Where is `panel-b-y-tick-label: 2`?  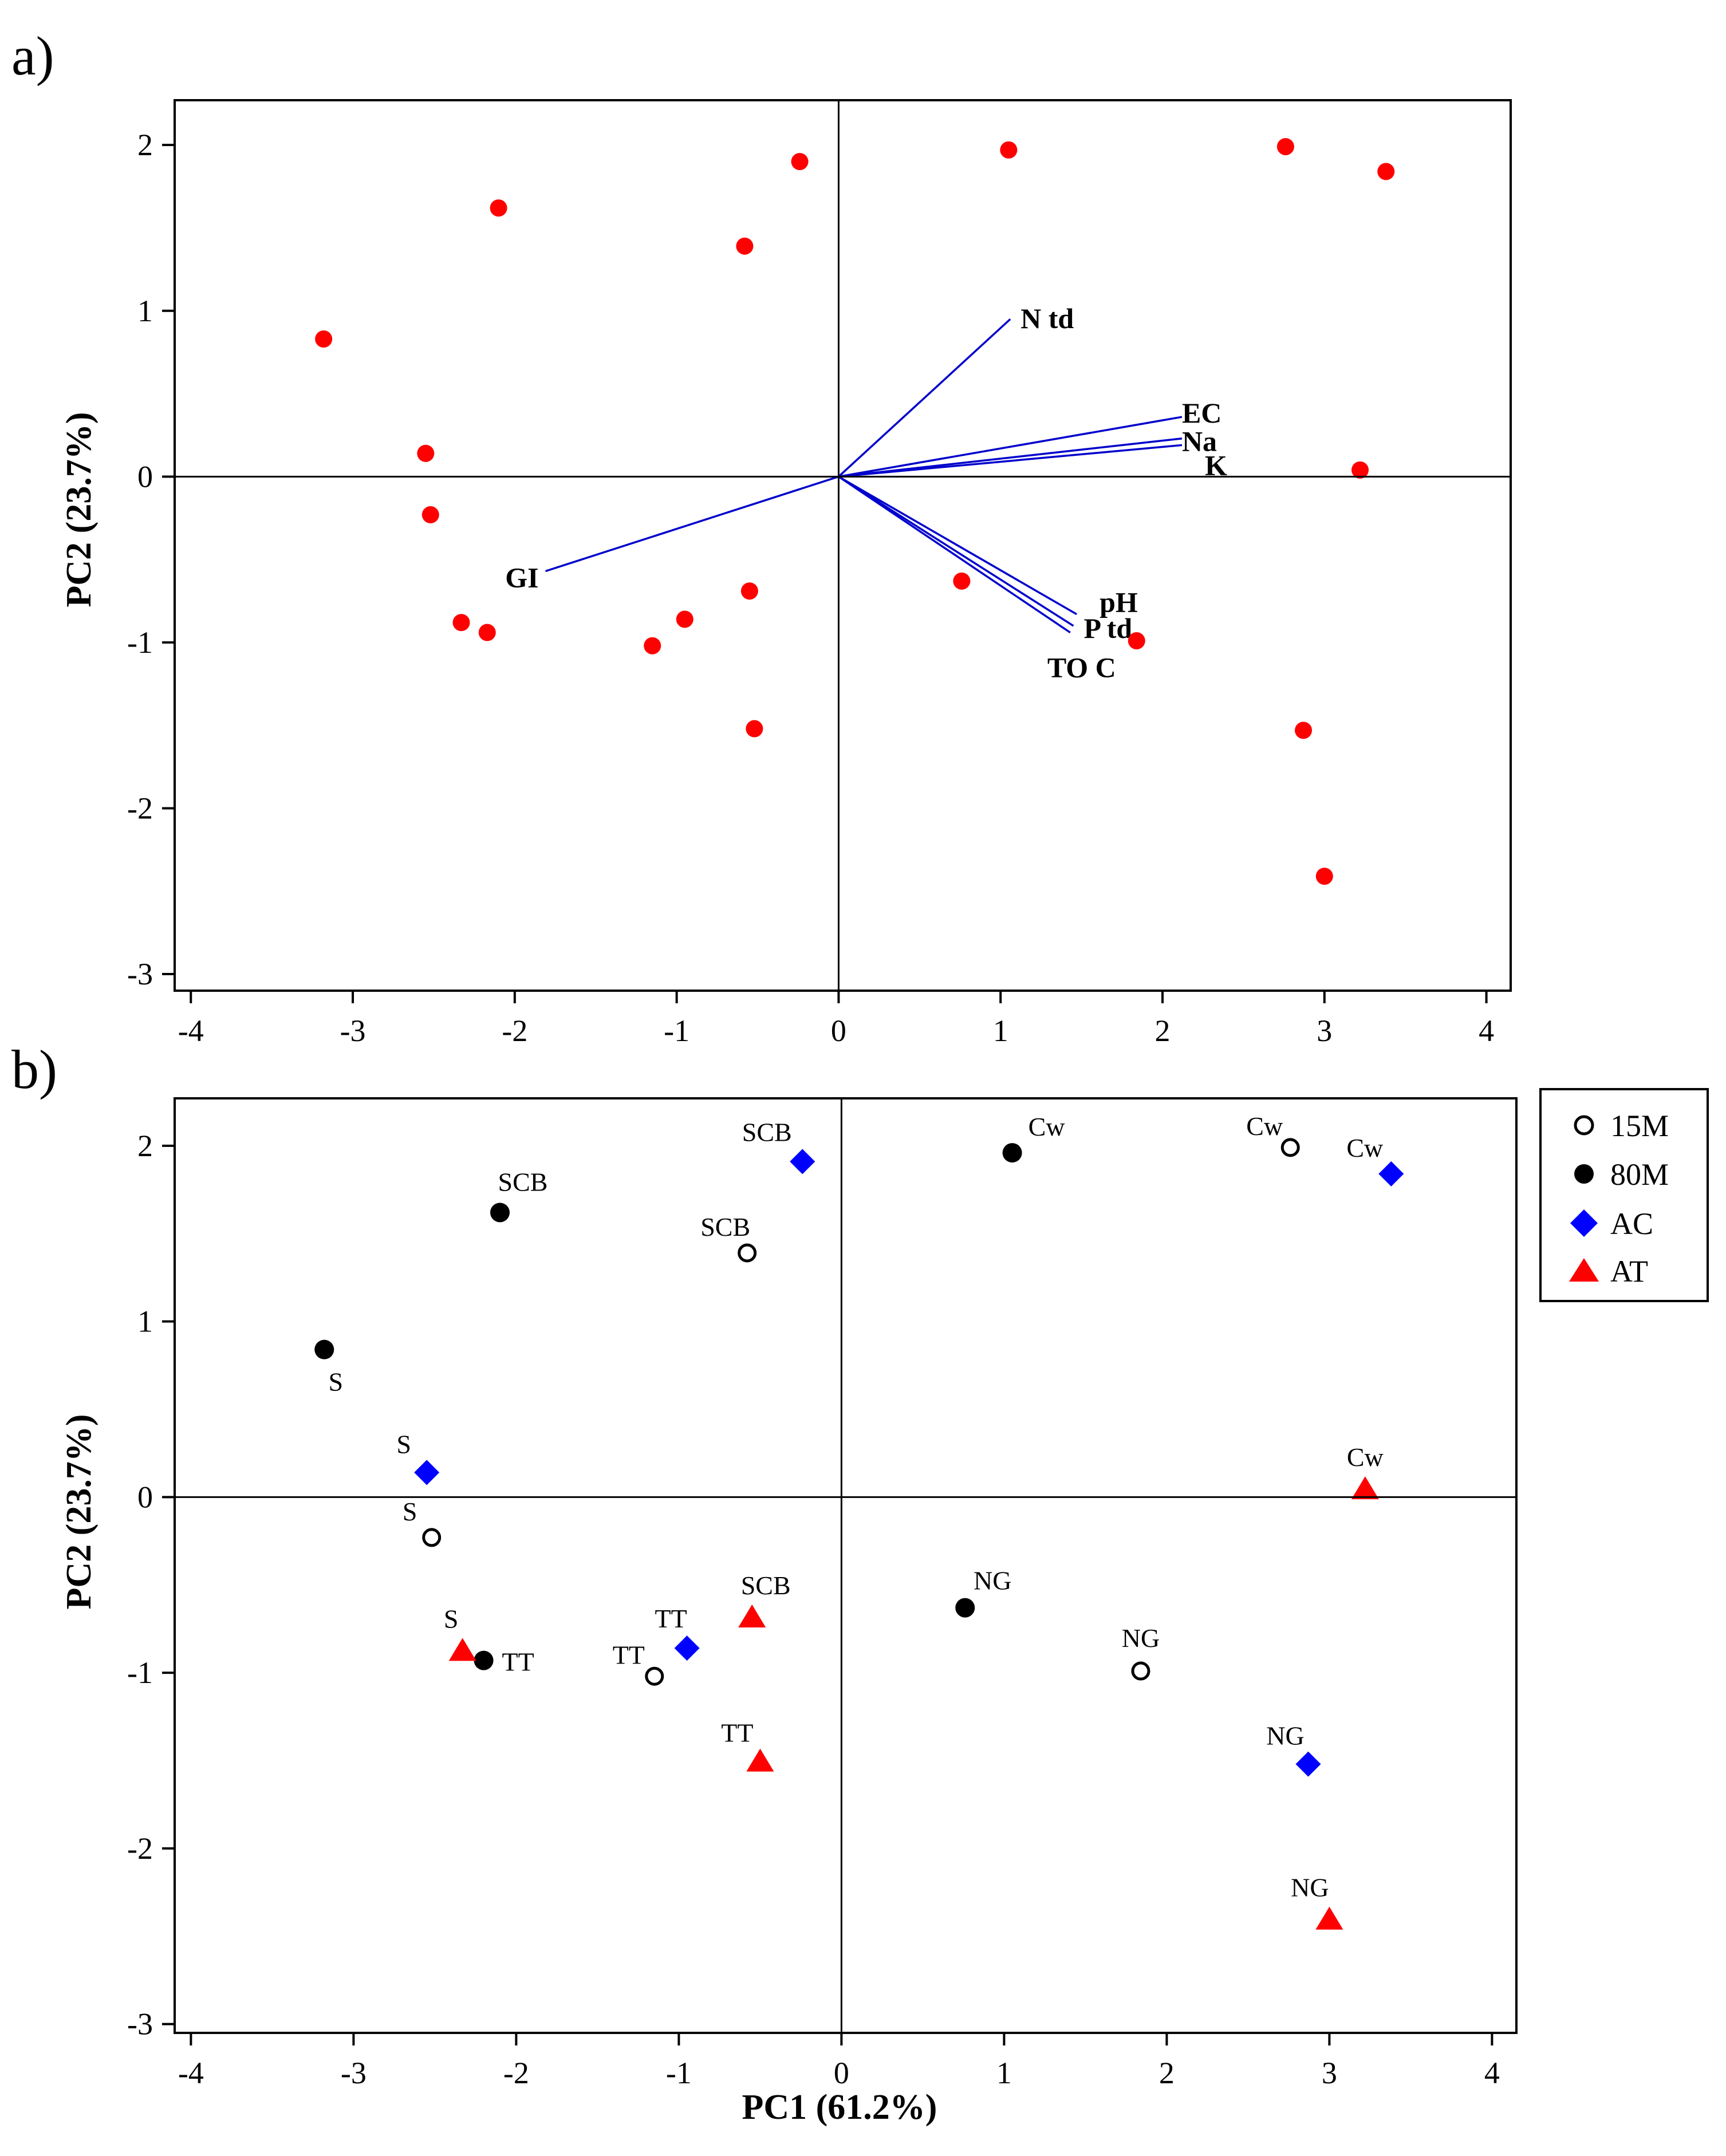 panel-b-y-tick-label: 2 is located at coordinates (145, 1146).